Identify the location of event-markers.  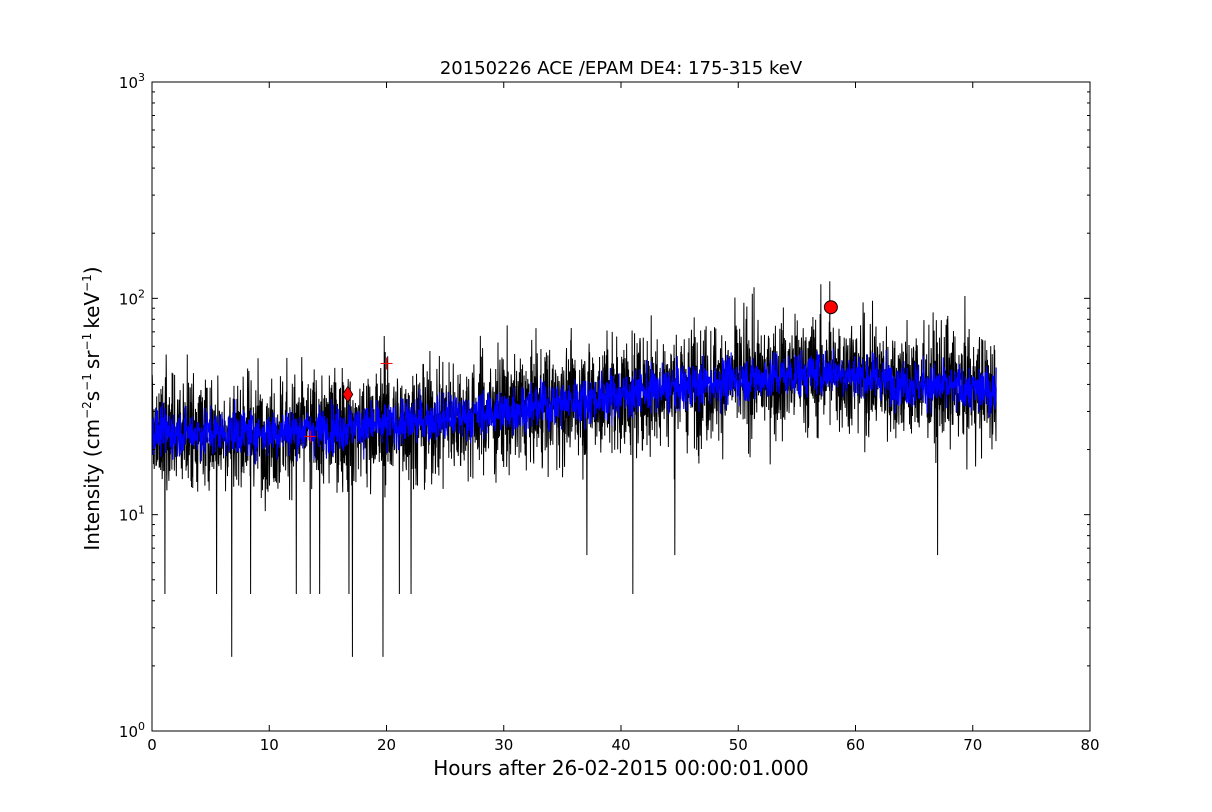
(571, 371).